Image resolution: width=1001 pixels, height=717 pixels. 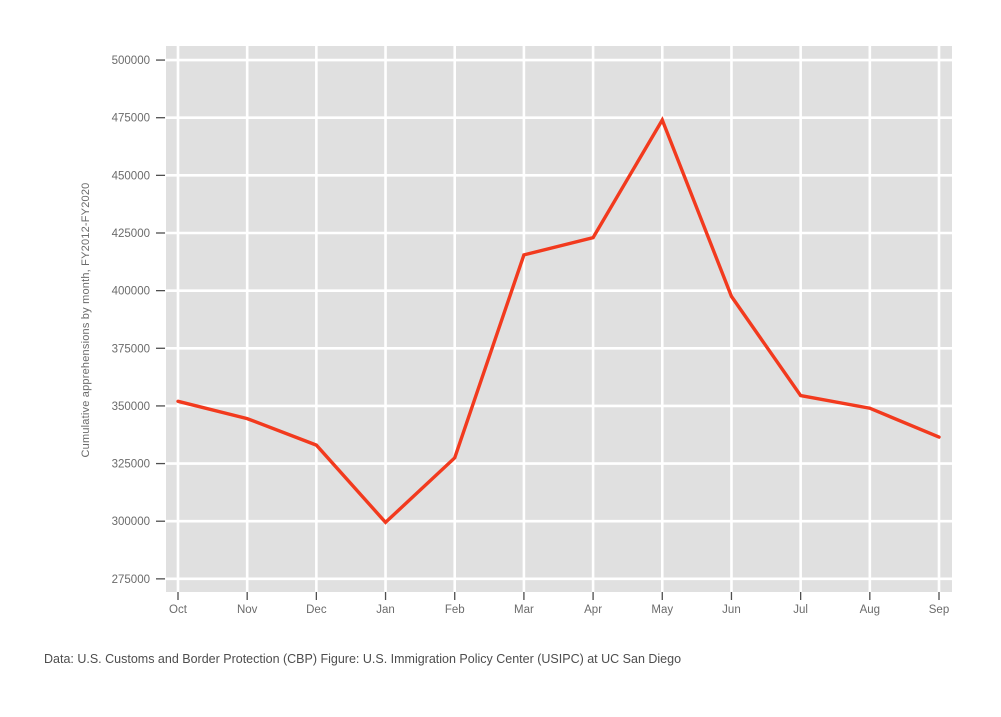 What do you see at coordinates (131, 580) in the screenshot?
I see `y-tick-label: 275000` at bounding box center [131, 580].